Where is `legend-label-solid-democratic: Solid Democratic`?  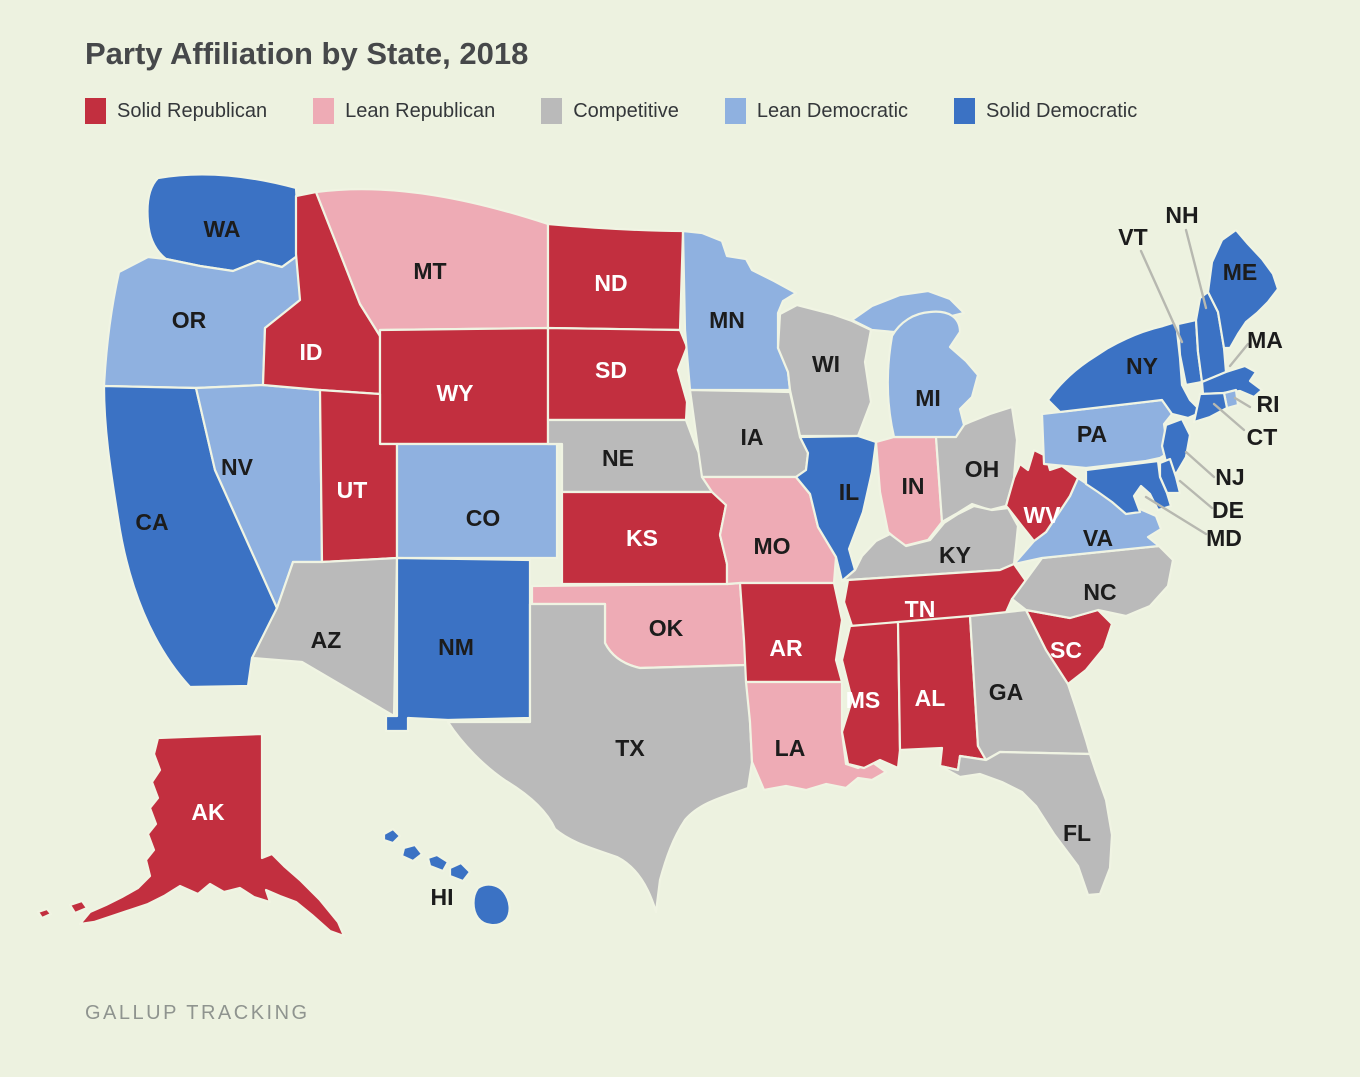
legend-label-solid-democratic: Solid Democratic is located at coordinates (1062, 110).